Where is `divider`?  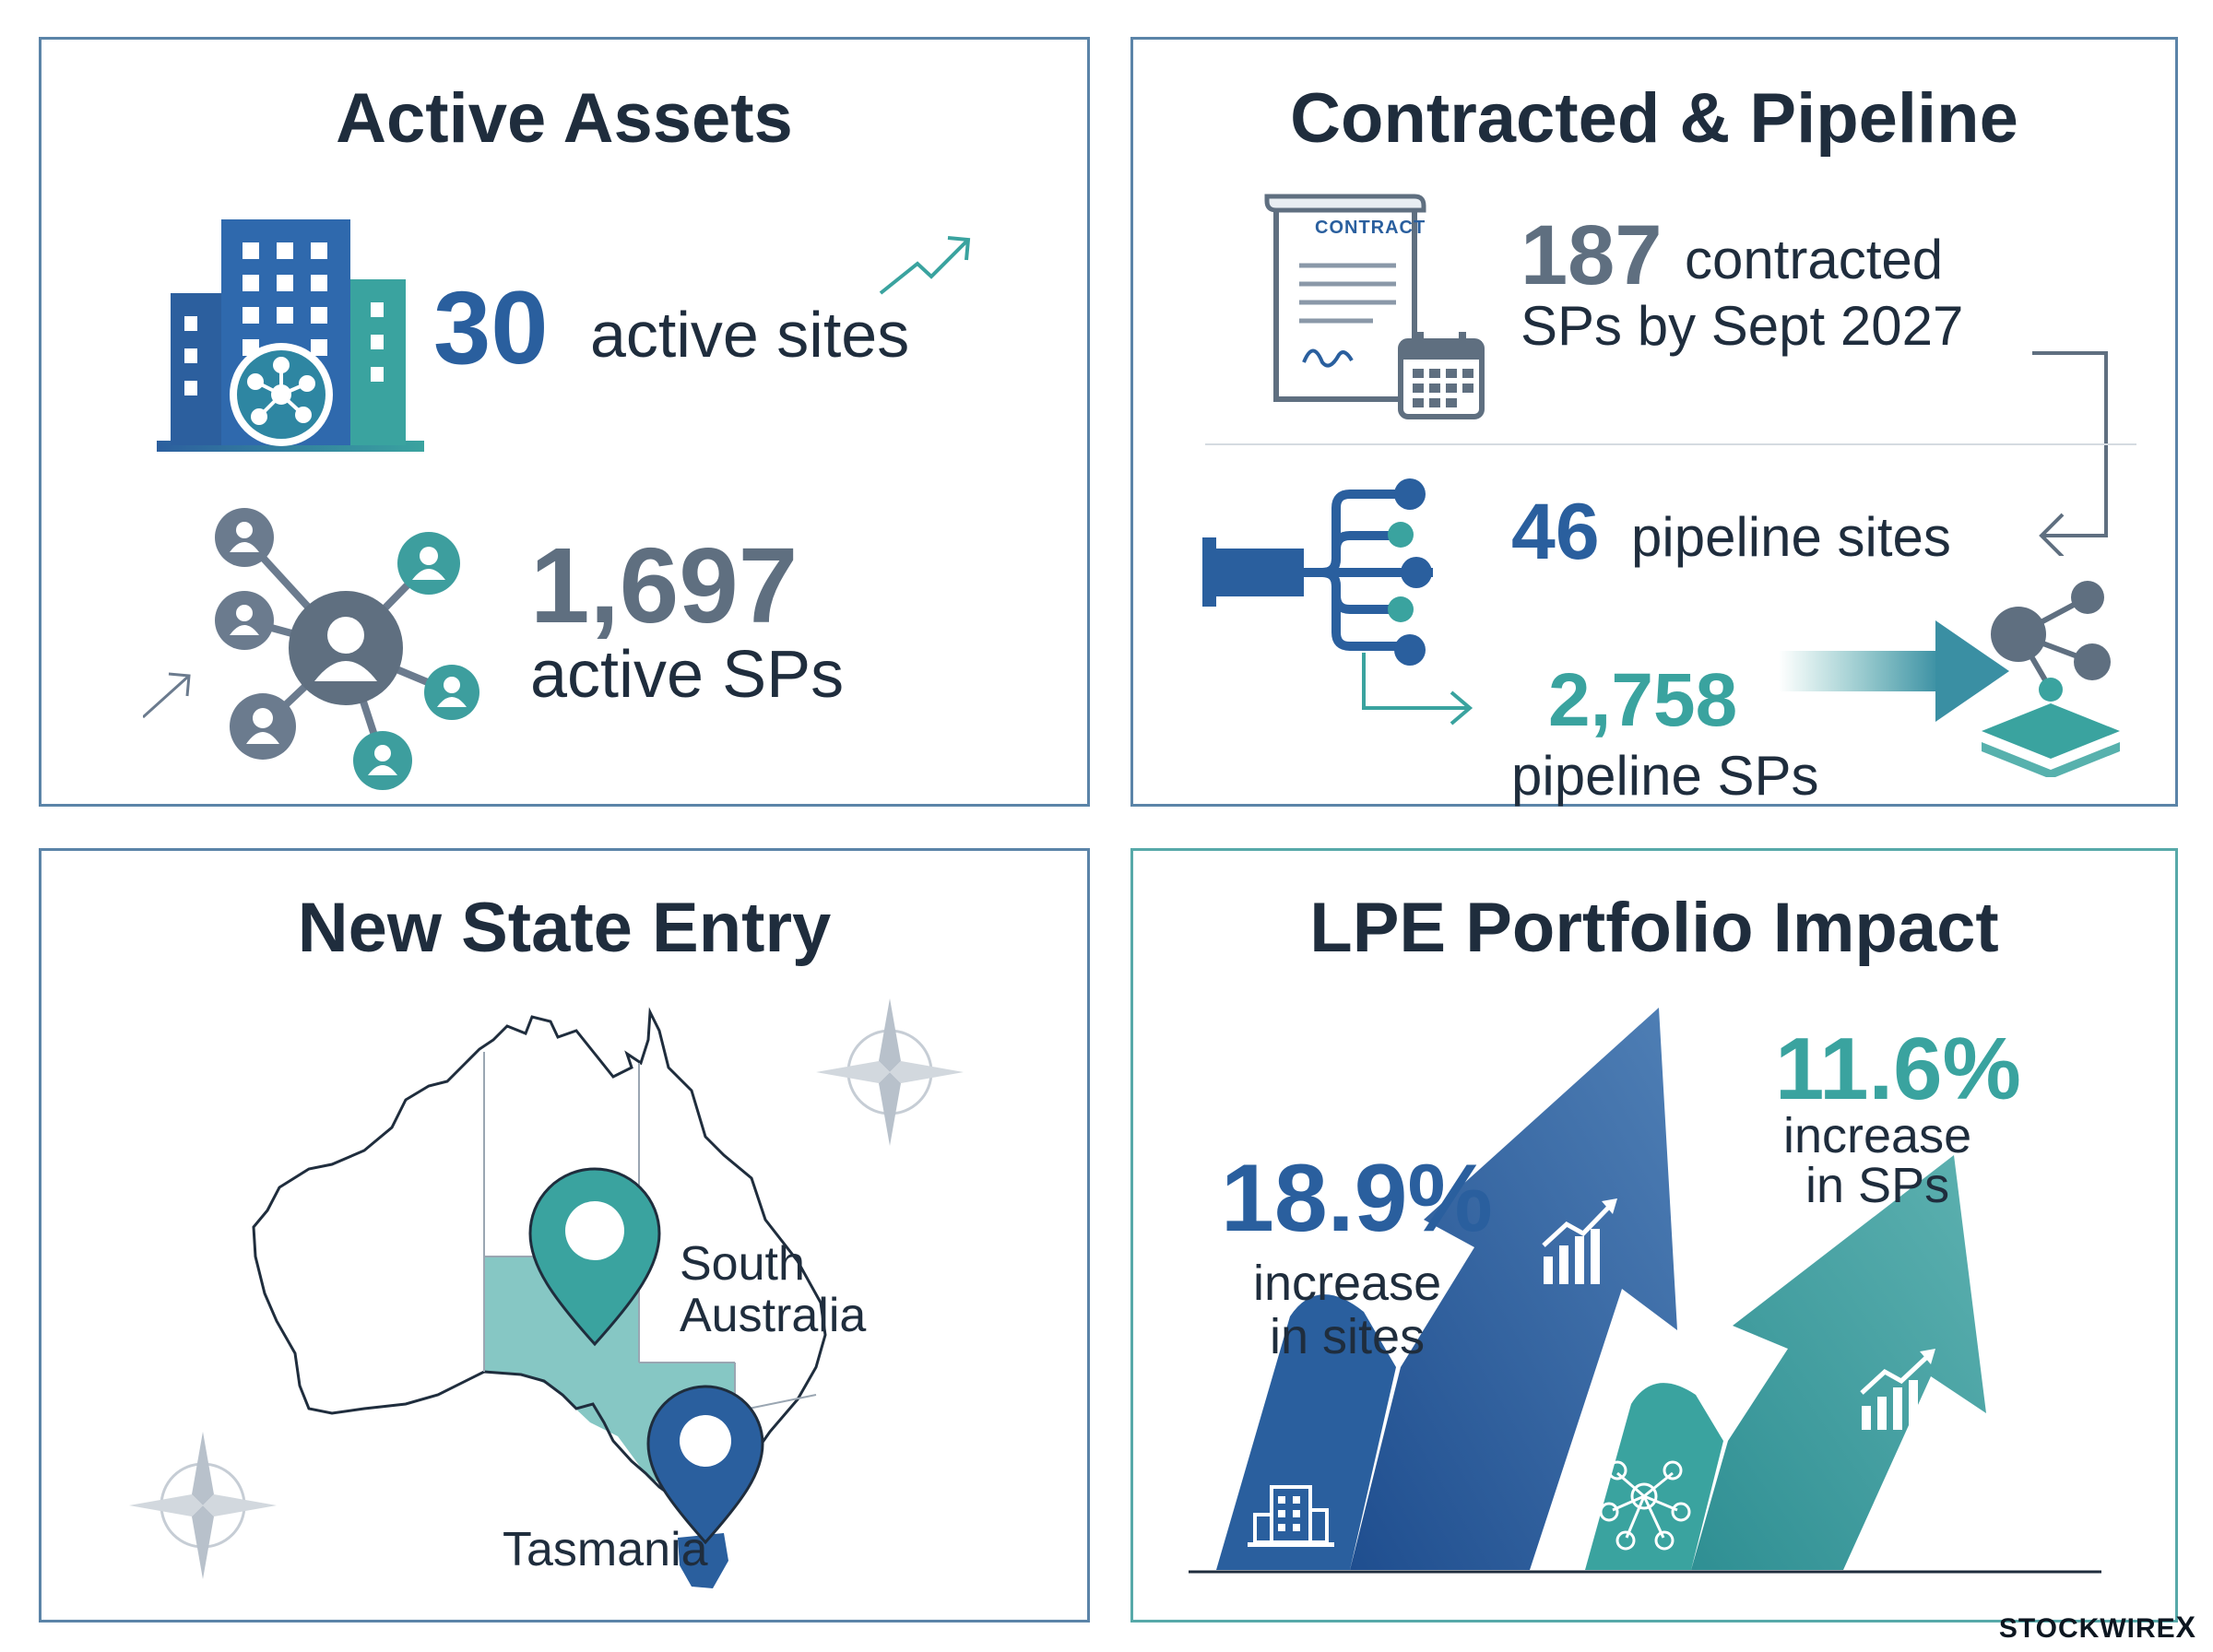 divider is located at coordinates (1670, 444).